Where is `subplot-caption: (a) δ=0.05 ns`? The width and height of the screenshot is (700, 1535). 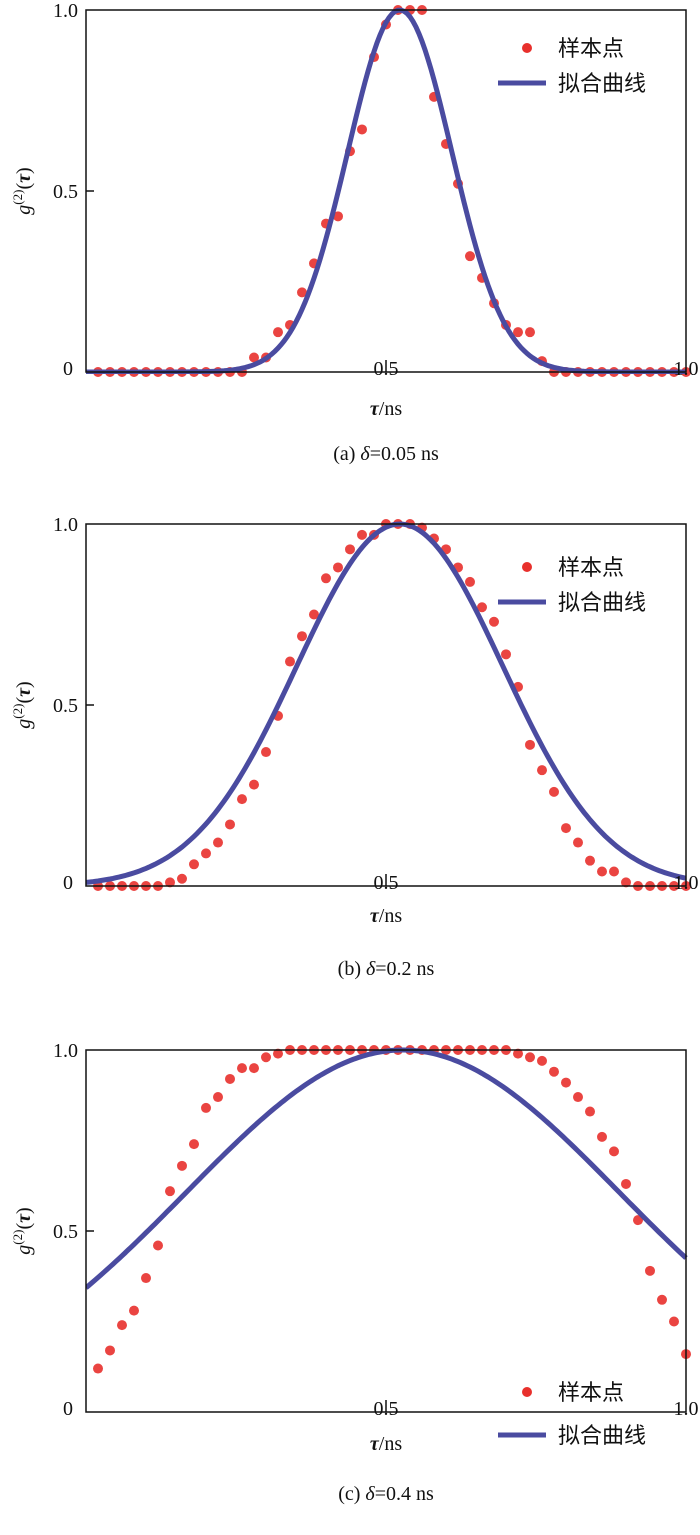
subplot-caption: (a) δ=0.05 ns is located at coordinates (386, 454).